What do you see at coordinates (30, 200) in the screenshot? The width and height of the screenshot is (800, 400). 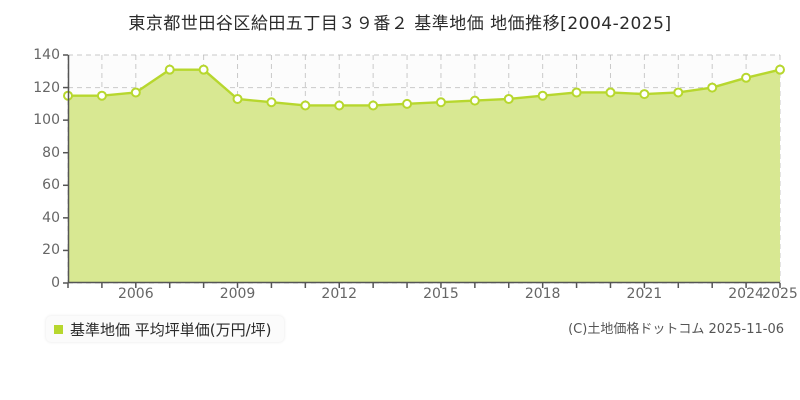 I see `y-axis: 0 20 40 60 80 100 120 140` at bounding box center [30, 200].